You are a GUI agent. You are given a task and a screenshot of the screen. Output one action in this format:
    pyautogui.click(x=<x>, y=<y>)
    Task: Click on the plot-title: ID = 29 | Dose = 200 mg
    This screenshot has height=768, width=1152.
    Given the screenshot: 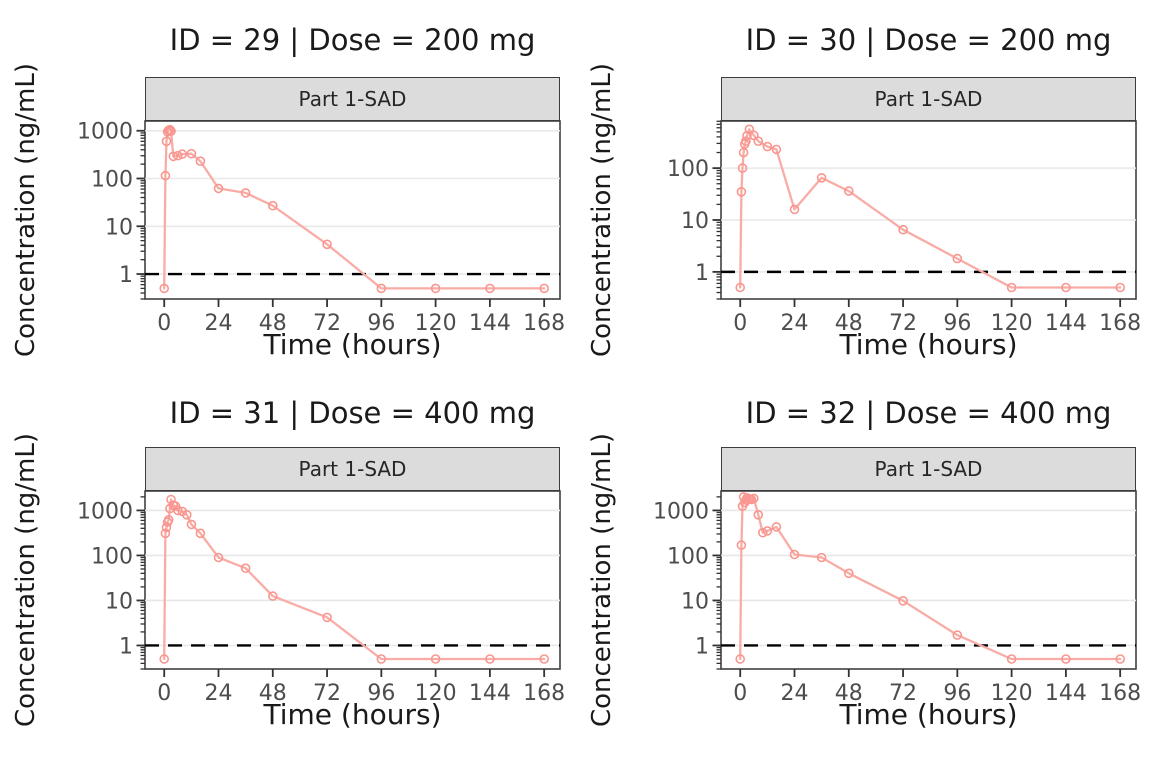 What is the action you would take?
    pyautogui.click(x=352, y=40)
    